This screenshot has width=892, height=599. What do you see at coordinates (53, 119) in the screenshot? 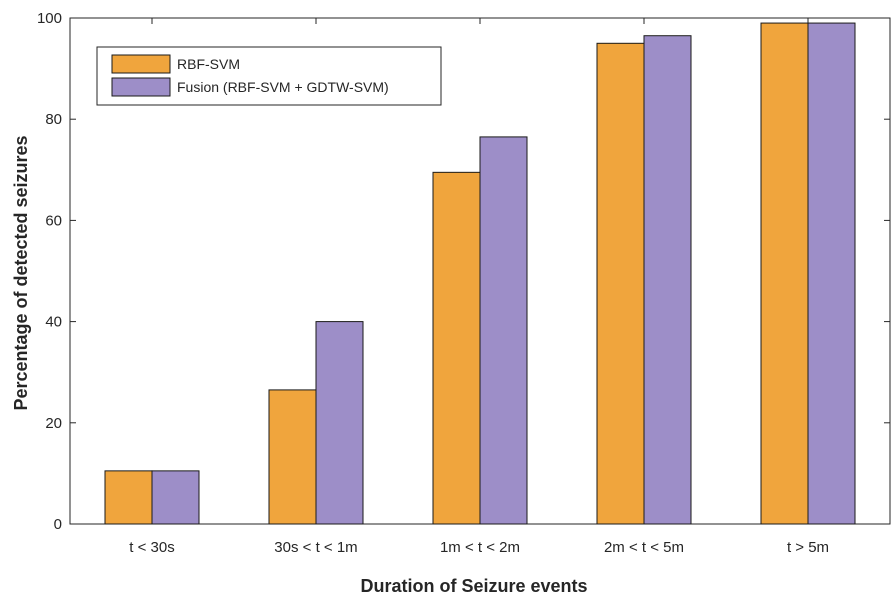
I see `y-tick-label: 80` at bounding box center [53, 119].